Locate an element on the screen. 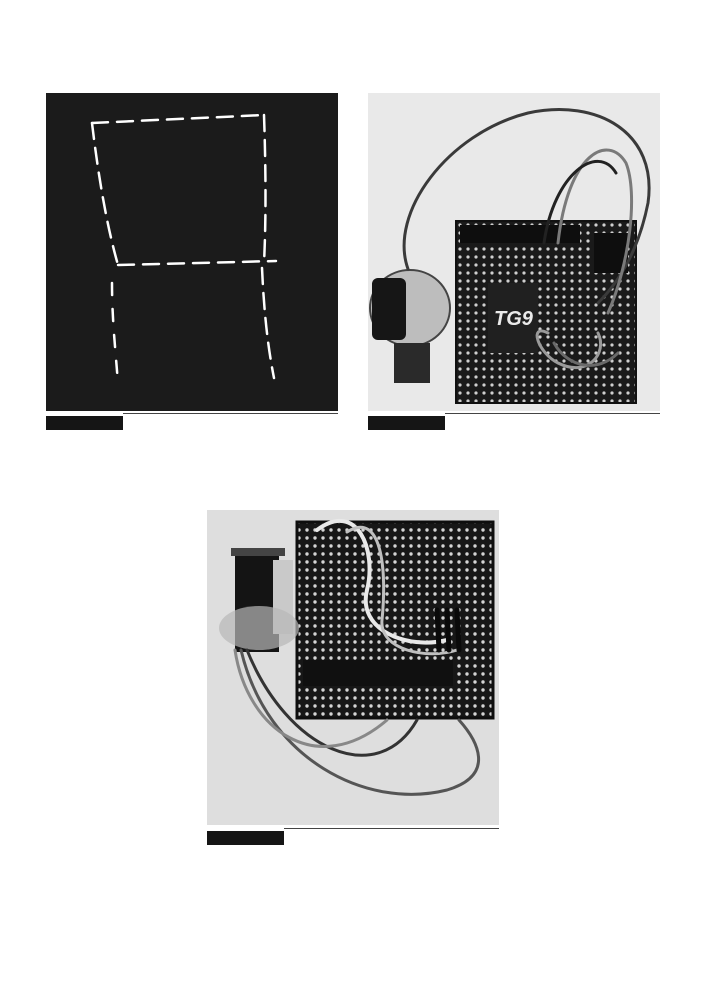  figure-2-caption-rule is located at coordinates (552, 413).